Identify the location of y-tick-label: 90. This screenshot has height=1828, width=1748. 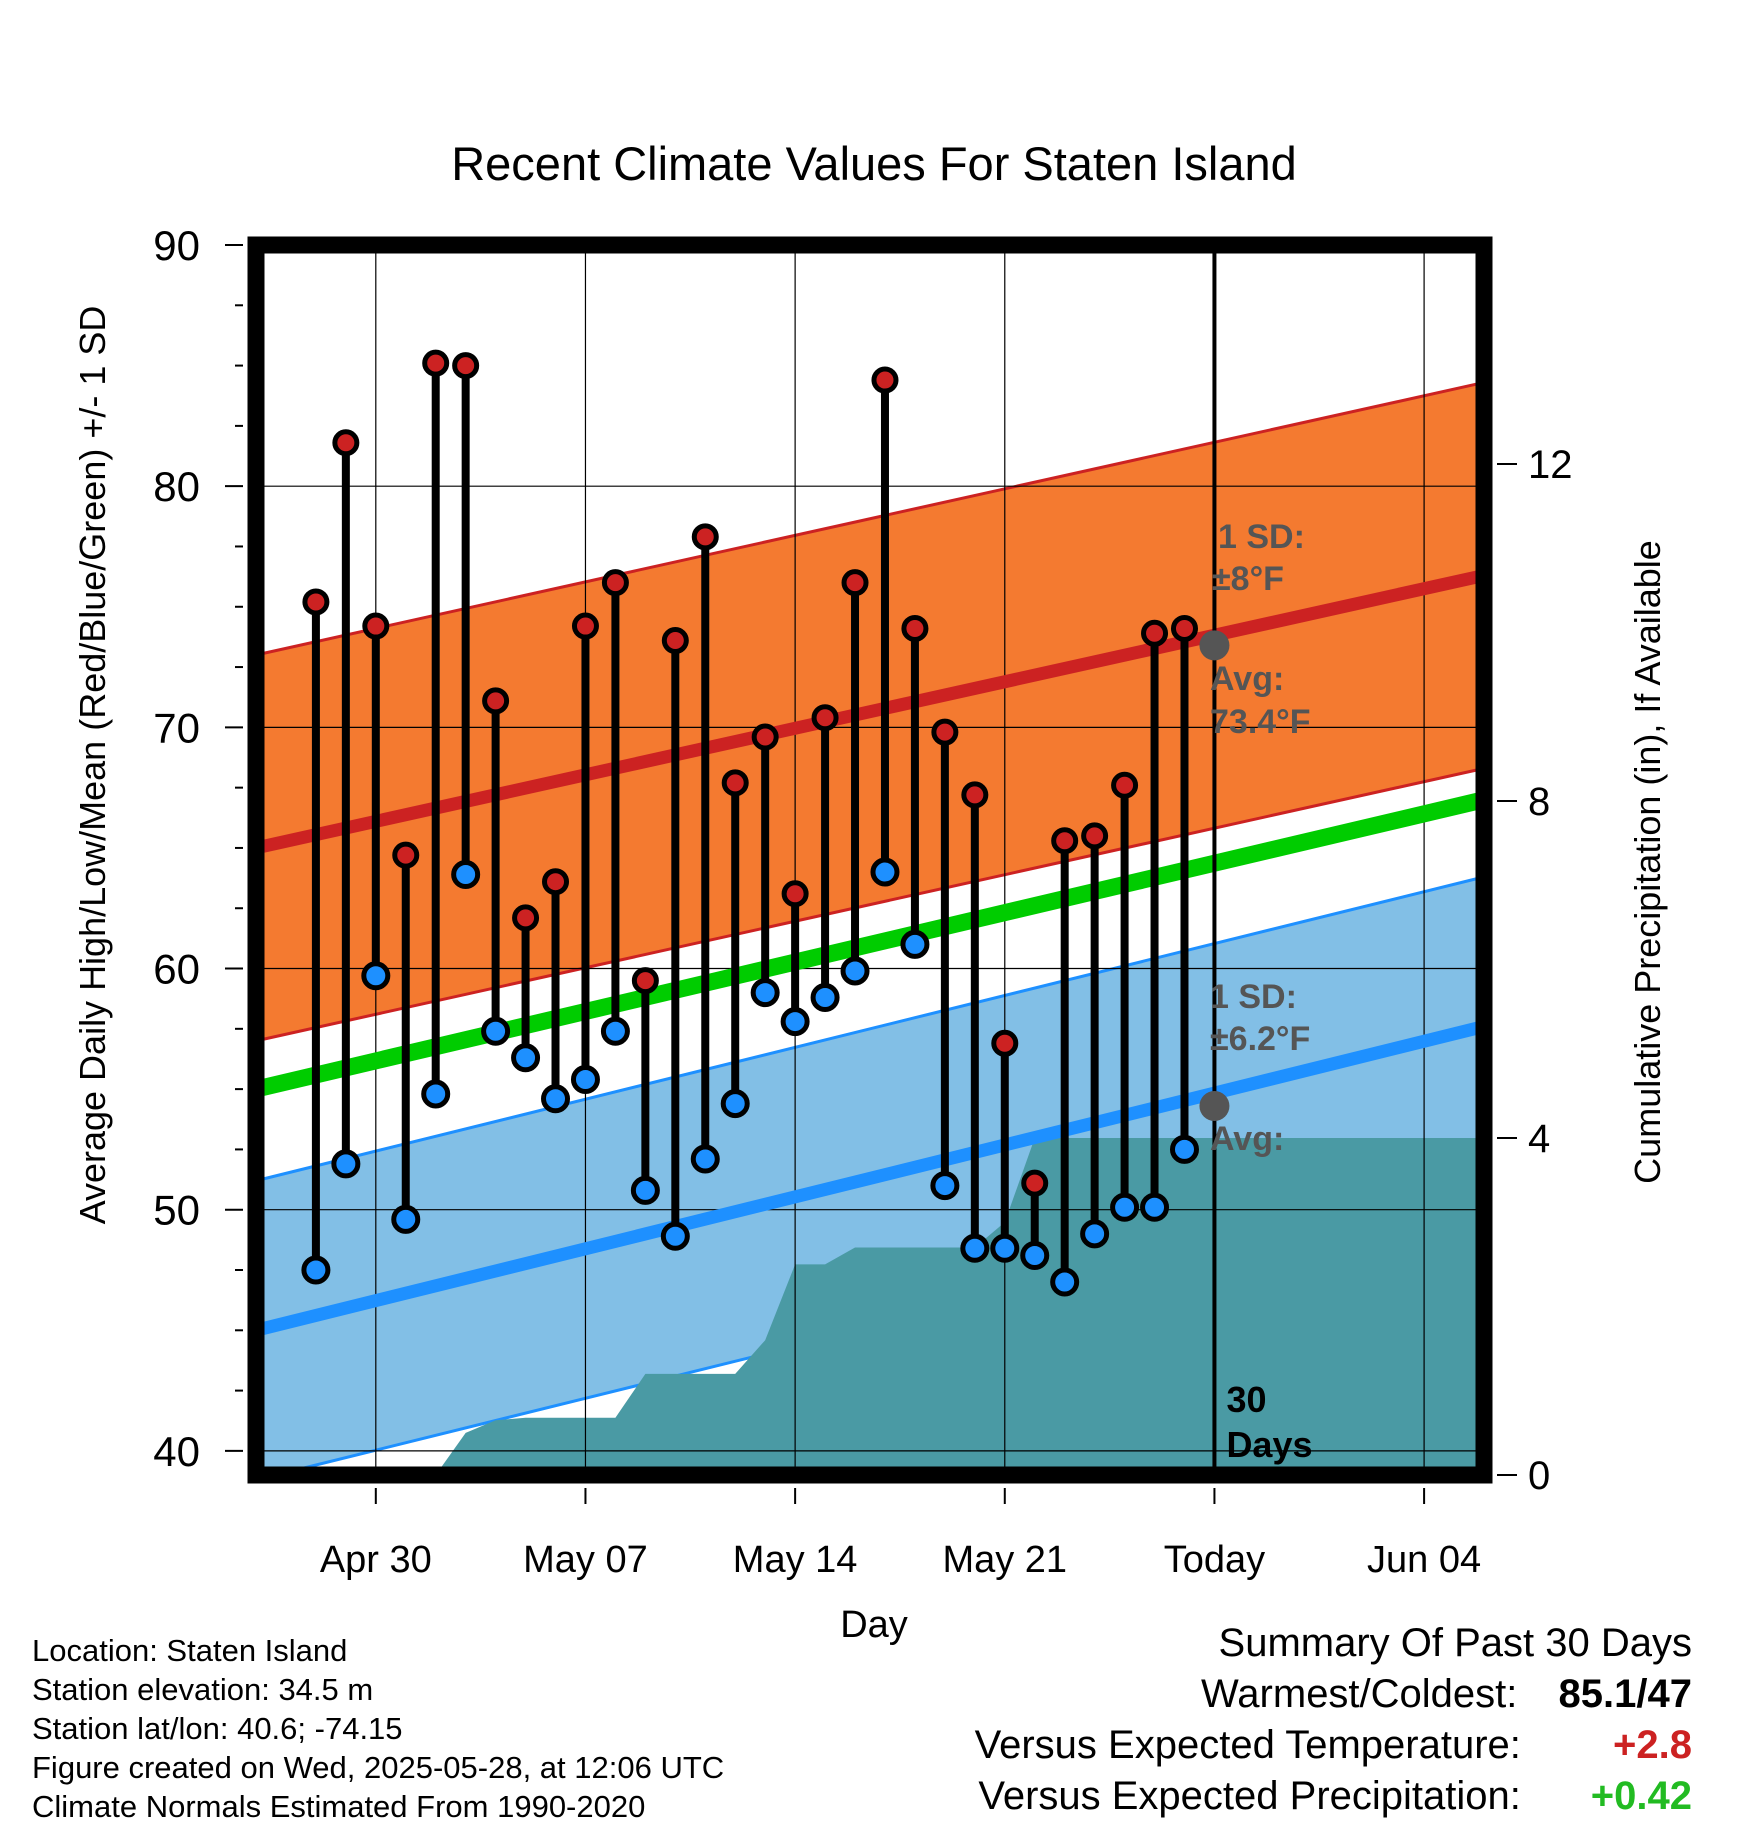
(176, 245).